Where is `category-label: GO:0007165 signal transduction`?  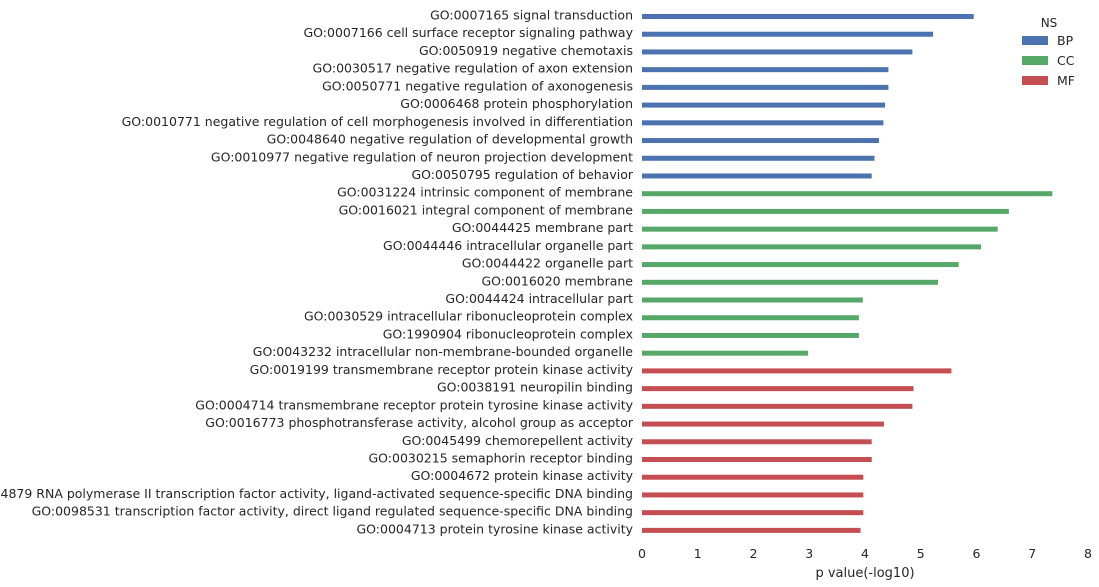
category-label: GO:0007165 signal transduction is located at coordinates (531, 15).